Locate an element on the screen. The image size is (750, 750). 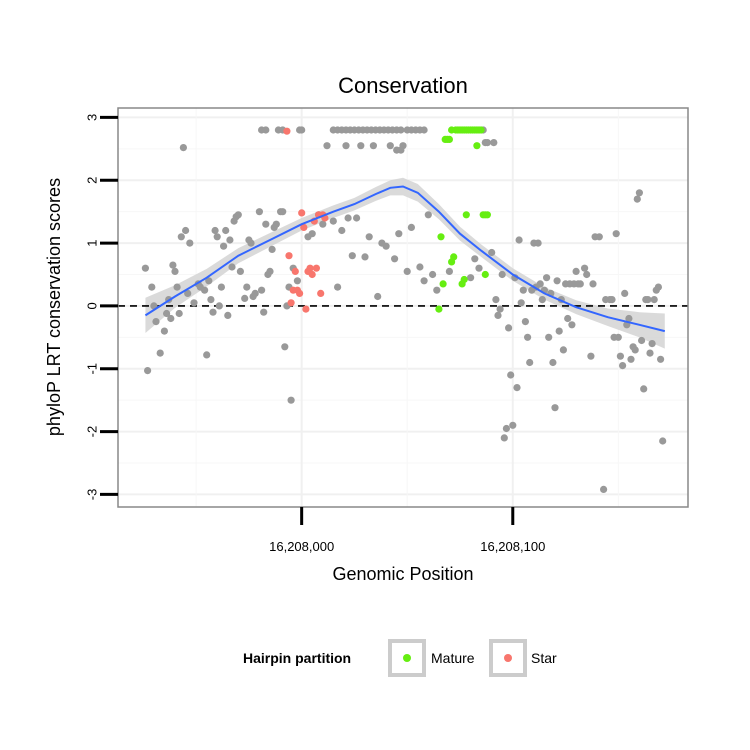
smooth-curve is located at coordinates (405, 259).